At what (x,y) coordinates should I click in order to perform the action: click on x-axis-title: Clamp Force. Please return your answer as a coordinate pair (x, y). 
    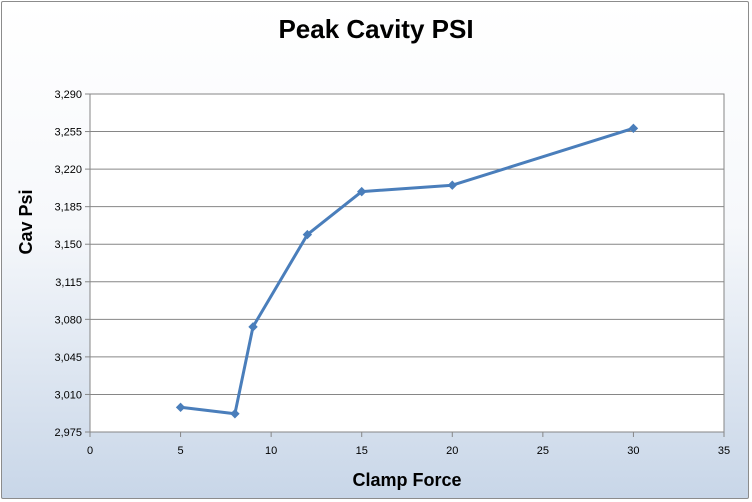
    Looking at the image, I should click on (406, 480).